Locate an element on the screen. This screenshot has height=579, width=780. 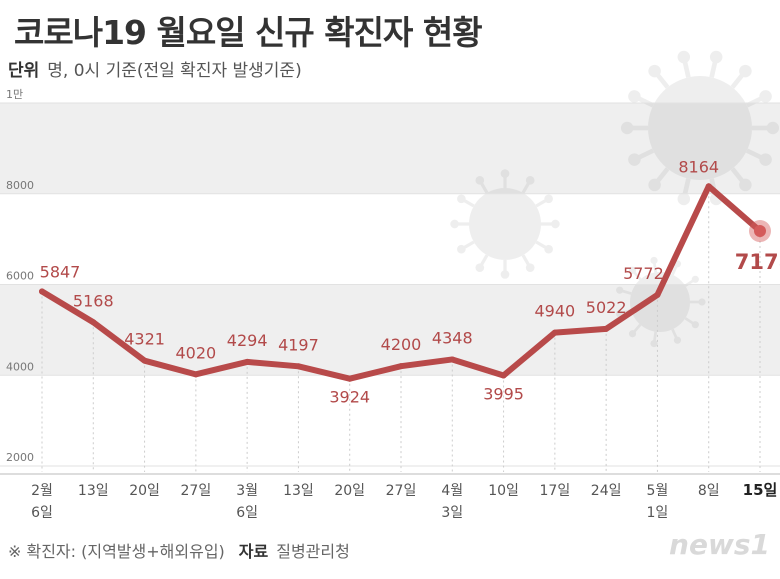
data-label: 5772 is located at coordinates (643, 273).